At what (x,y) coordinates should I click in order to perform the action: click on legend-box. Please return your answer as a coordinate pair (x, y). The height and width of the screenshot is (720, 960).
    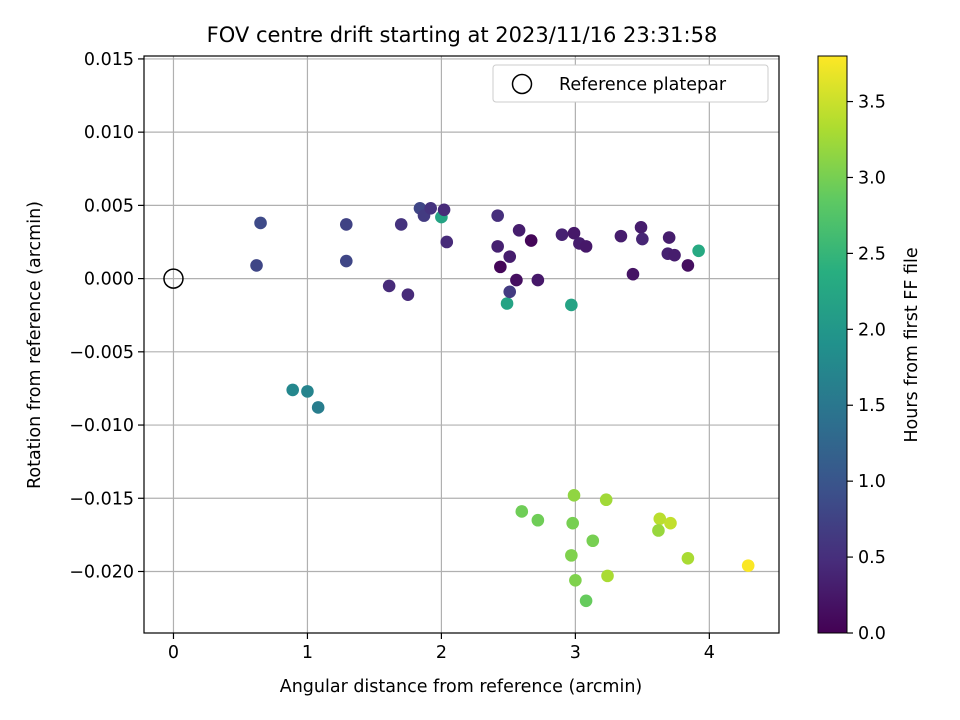
    Looking at the image, I should click on (630, 83).